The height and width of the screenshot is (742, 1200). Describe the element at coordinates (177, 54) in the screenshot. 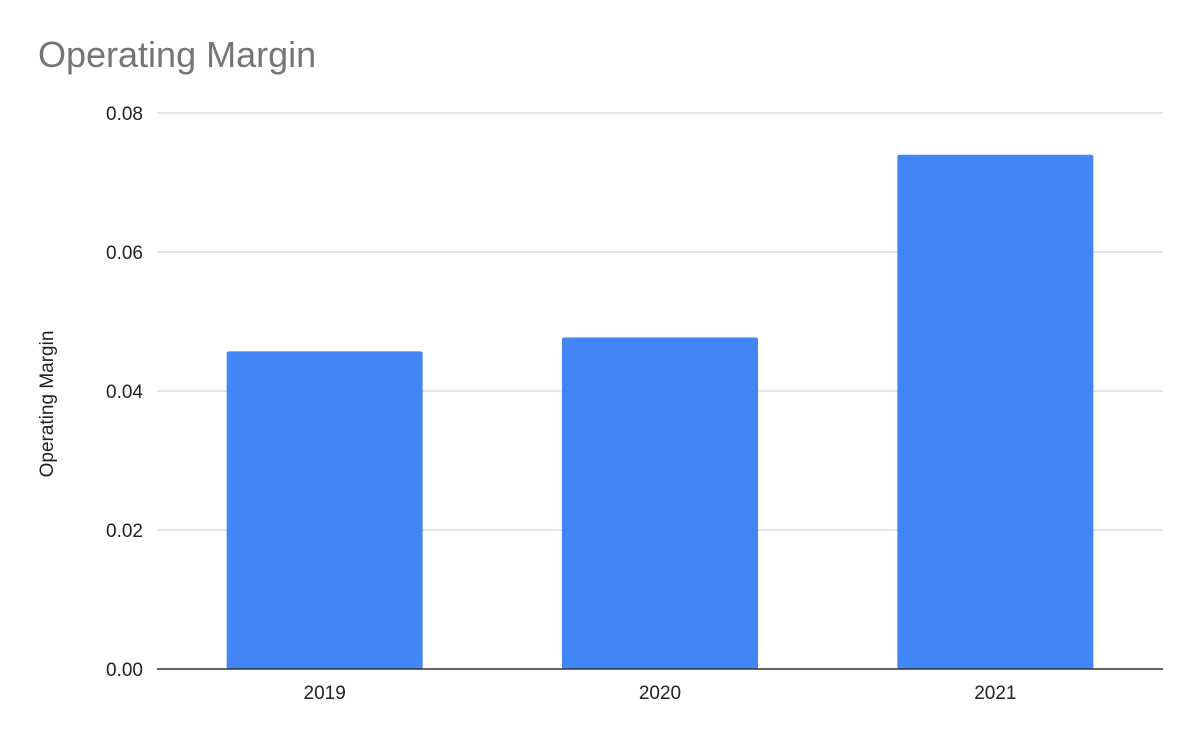

I see `chart-title: Operating Margin` at that location.